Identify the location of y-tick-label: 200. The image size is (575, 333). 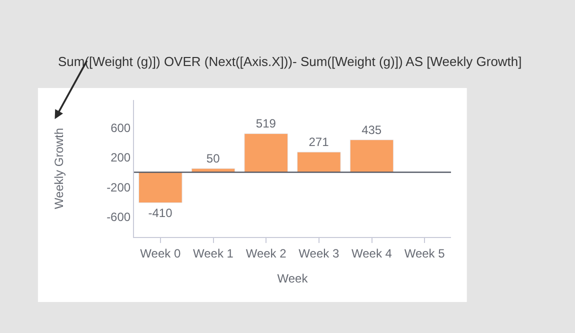
(120, 157).